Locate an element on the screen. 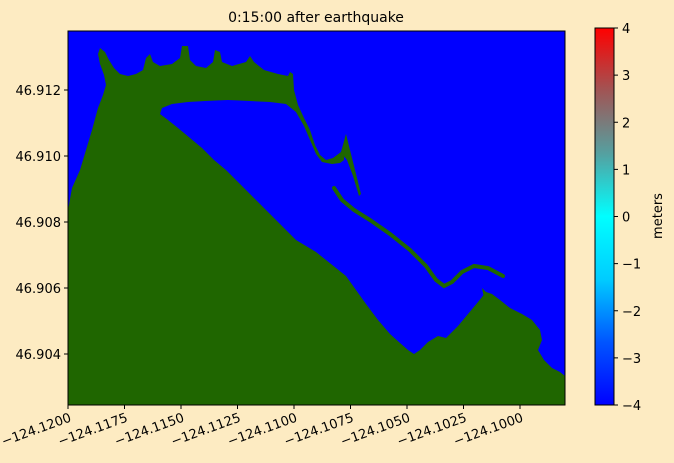 Image resolution: width=674 pixels, height=463 pixels. colorbar-tick-label: 2 is located at coordinates (626, 123).